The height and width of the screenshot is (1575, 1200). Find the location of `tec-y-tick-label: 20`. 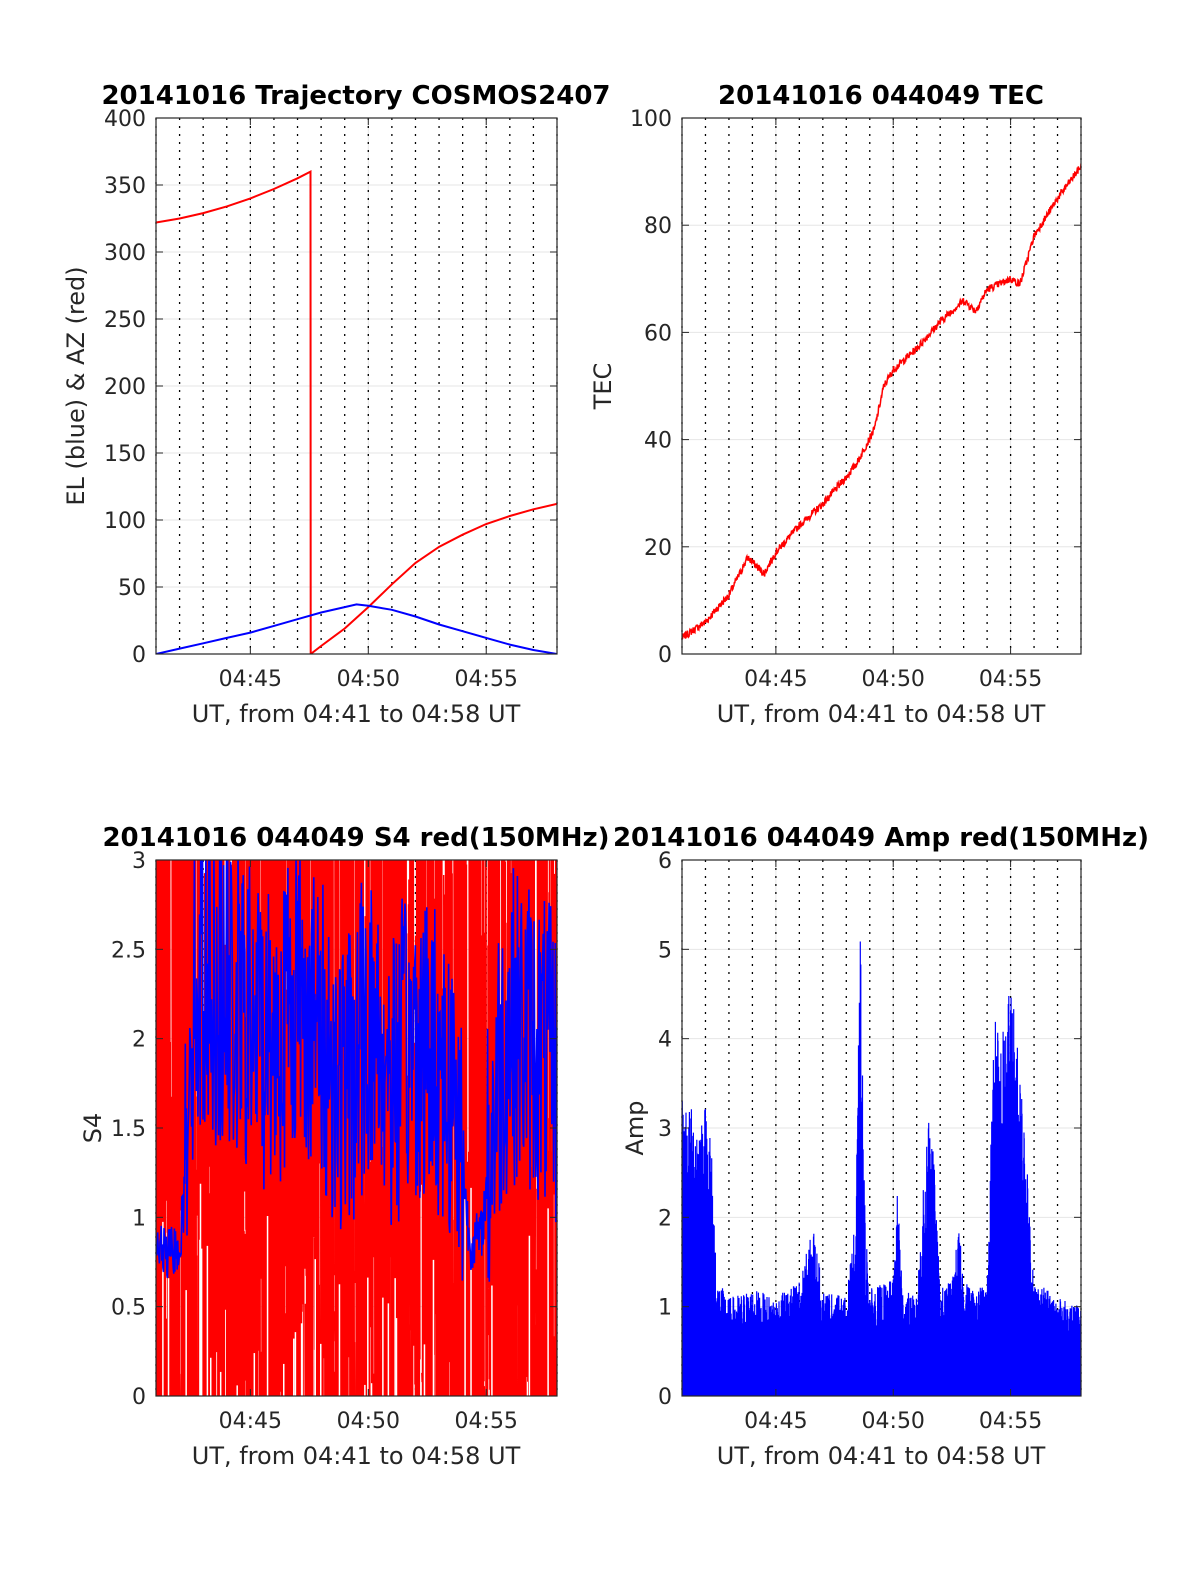

tec-y-tick-label: 20 is located at coordinates (658, 548).